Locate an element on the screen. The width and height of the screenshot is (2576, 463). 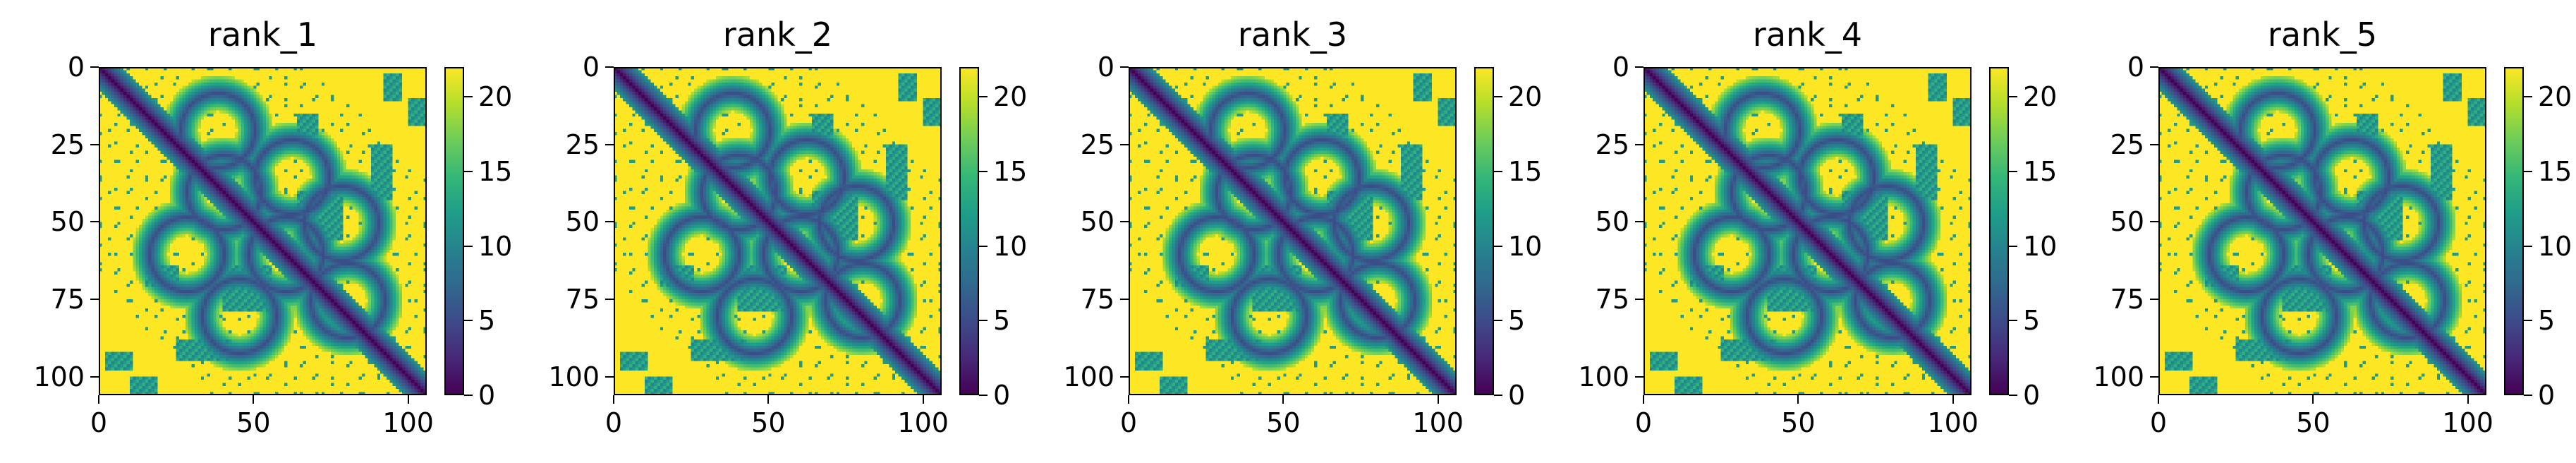
colorbar-tick-label: 20 is located at coordinates (496, 97).